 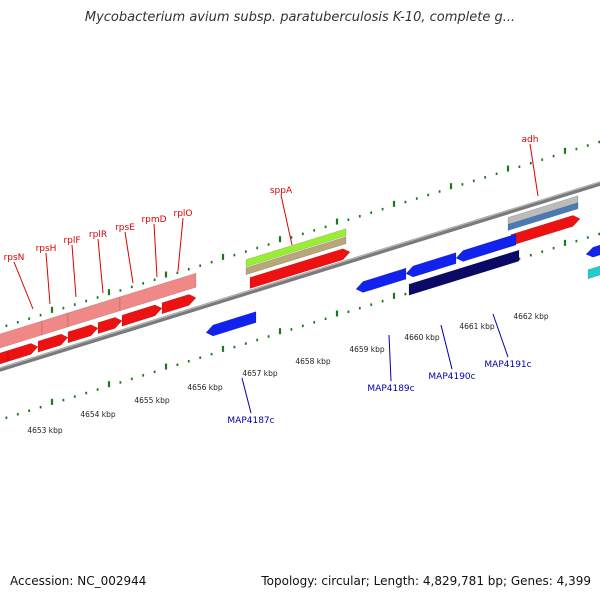 I want to click on gene-label-map4191c: MAP4191c, so click(x=507, y=365).